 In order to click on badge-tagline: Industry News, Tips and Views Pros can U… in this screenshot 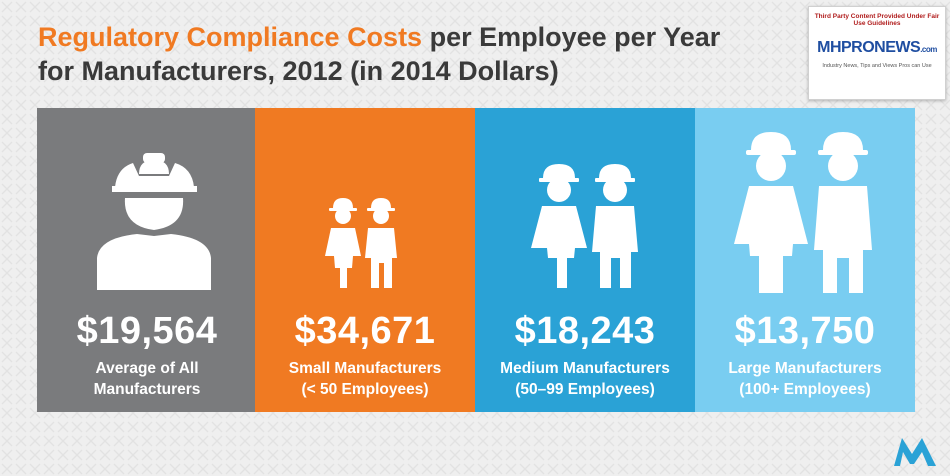, I will do `click(877, 66)`.